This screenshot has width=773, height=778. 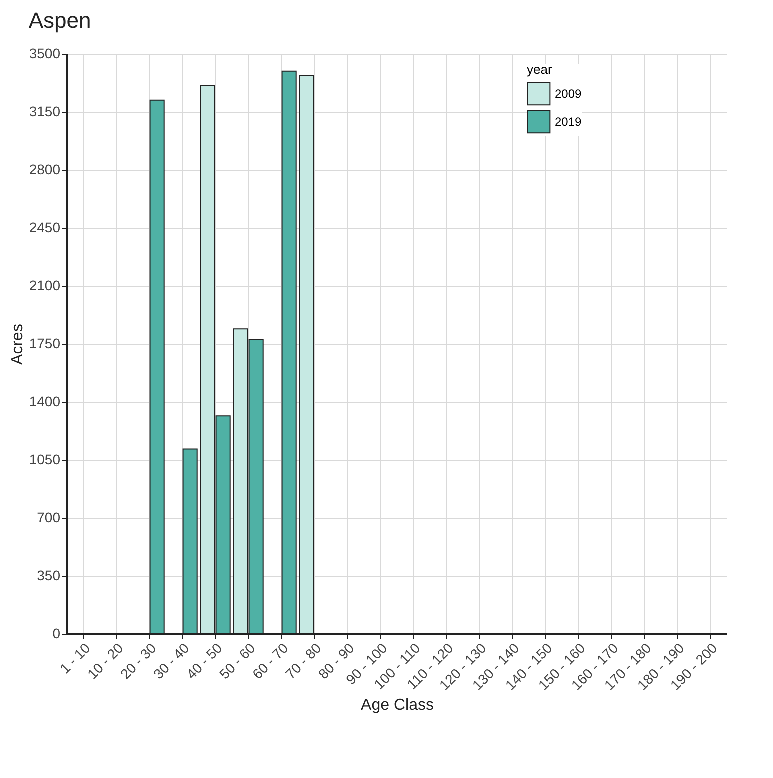 What do you see at coordinates (49, 576) in the screenshot?
I see `y-tick-label: 350` at bounding box center [49, 576].